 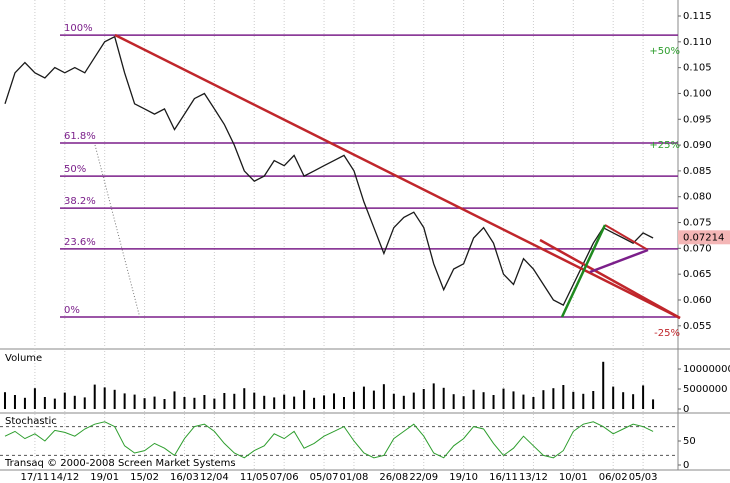 What do you see at coordinates (705, 389) in the screenshot?
I see `y-tick-label: 5000000` at bounding box center [705, 389].